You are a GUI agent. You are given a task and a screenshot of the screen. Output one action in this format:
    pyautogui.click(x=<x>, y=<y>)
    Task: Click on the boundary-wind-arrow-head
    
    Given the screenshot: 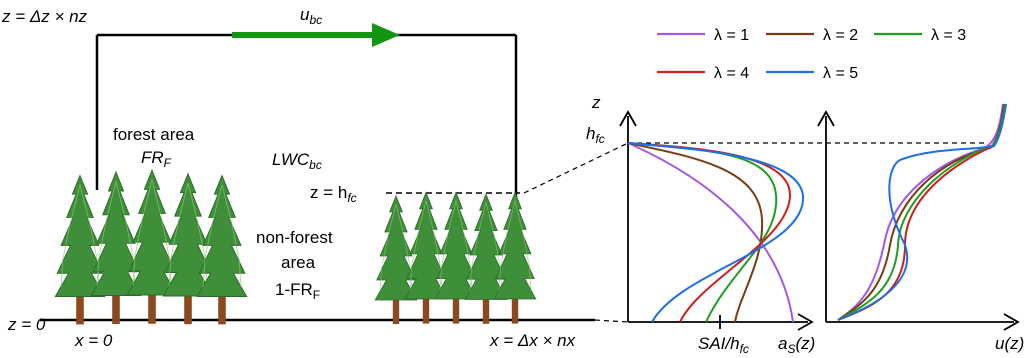 What is the action you would take?
    pyautogui.click(x=386, y=35)
    